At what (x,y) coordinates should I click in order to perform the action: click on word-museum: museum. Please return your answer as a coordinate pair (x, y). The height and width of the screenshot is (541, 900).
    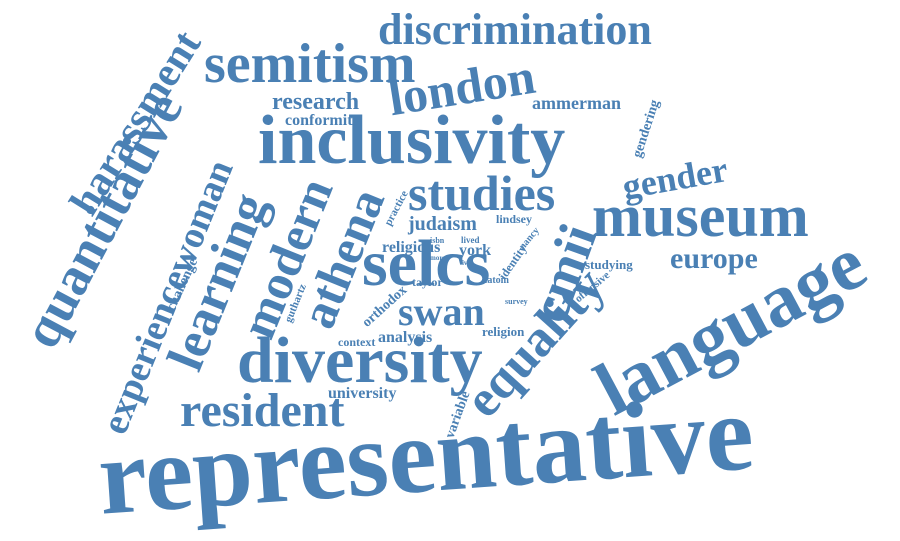
    Looking at the image, I should click on (700, 216).